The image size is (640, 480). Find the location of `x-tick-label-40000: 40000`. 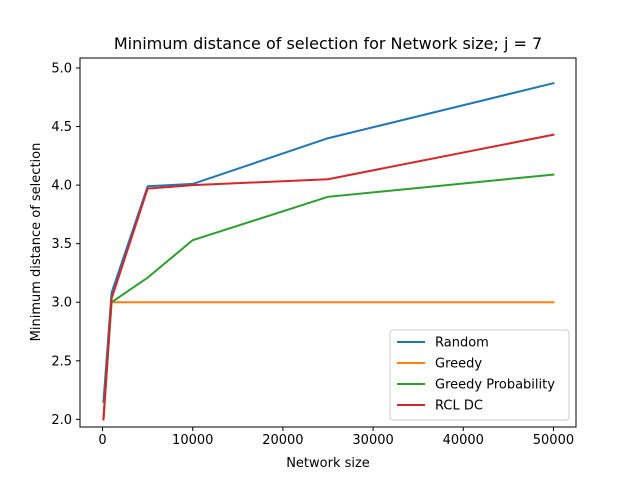

x-tick-label-40000: 40000 is located at coordinates (463, 440).